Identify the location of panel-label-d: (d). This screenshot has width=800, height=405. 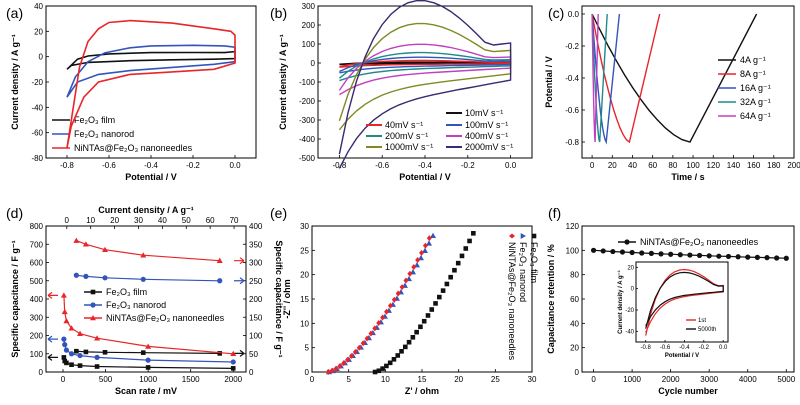
(14, 213).